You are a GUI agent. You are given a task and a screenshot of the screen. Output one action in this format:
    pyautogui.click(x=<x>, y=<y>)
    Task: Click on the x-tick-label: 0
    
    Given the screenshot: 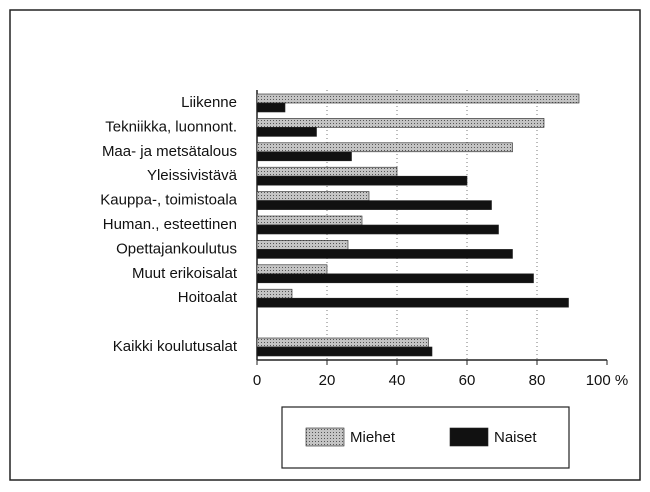 What is the action you would take?
    pyautogui.click(x=257, y=380)
    